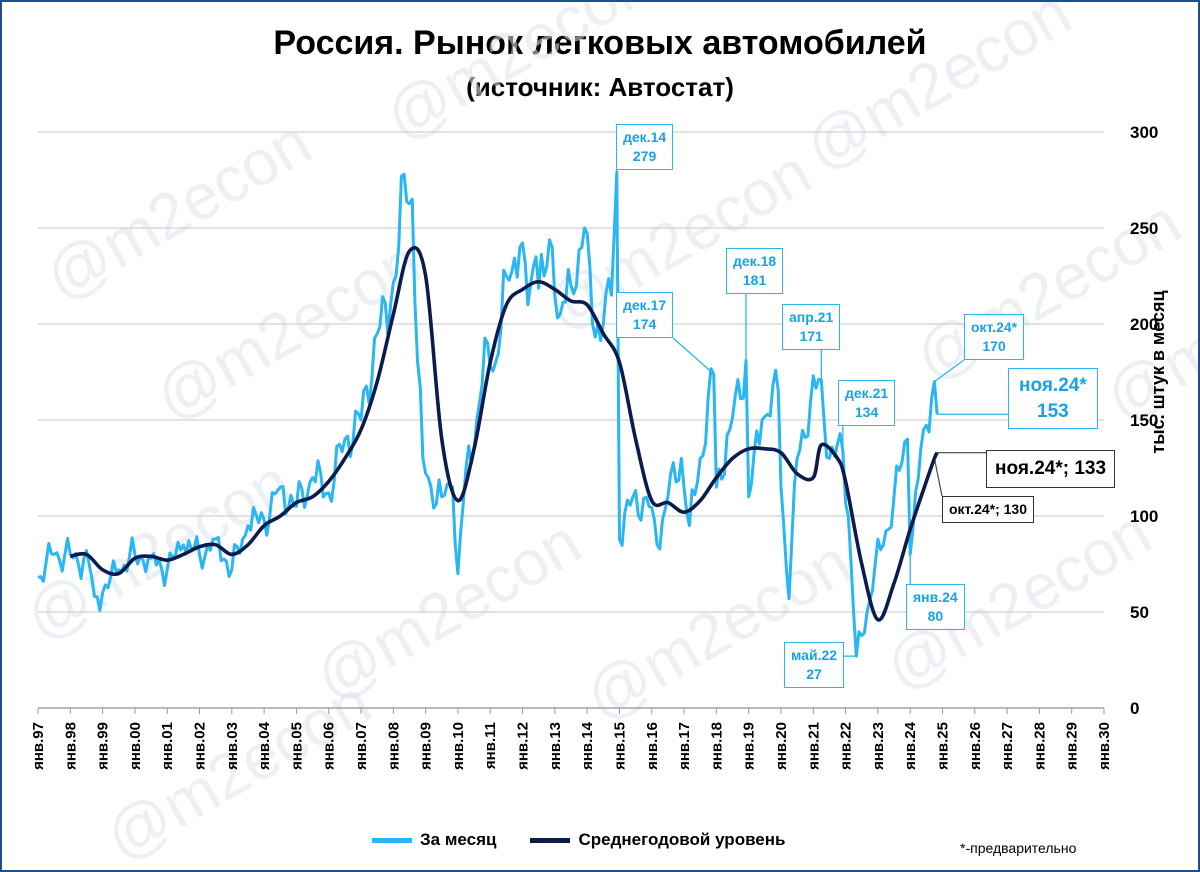 The image size is (1200, 872). I want to click on callout-oct24: окт.24* 170, so click(994, 337).